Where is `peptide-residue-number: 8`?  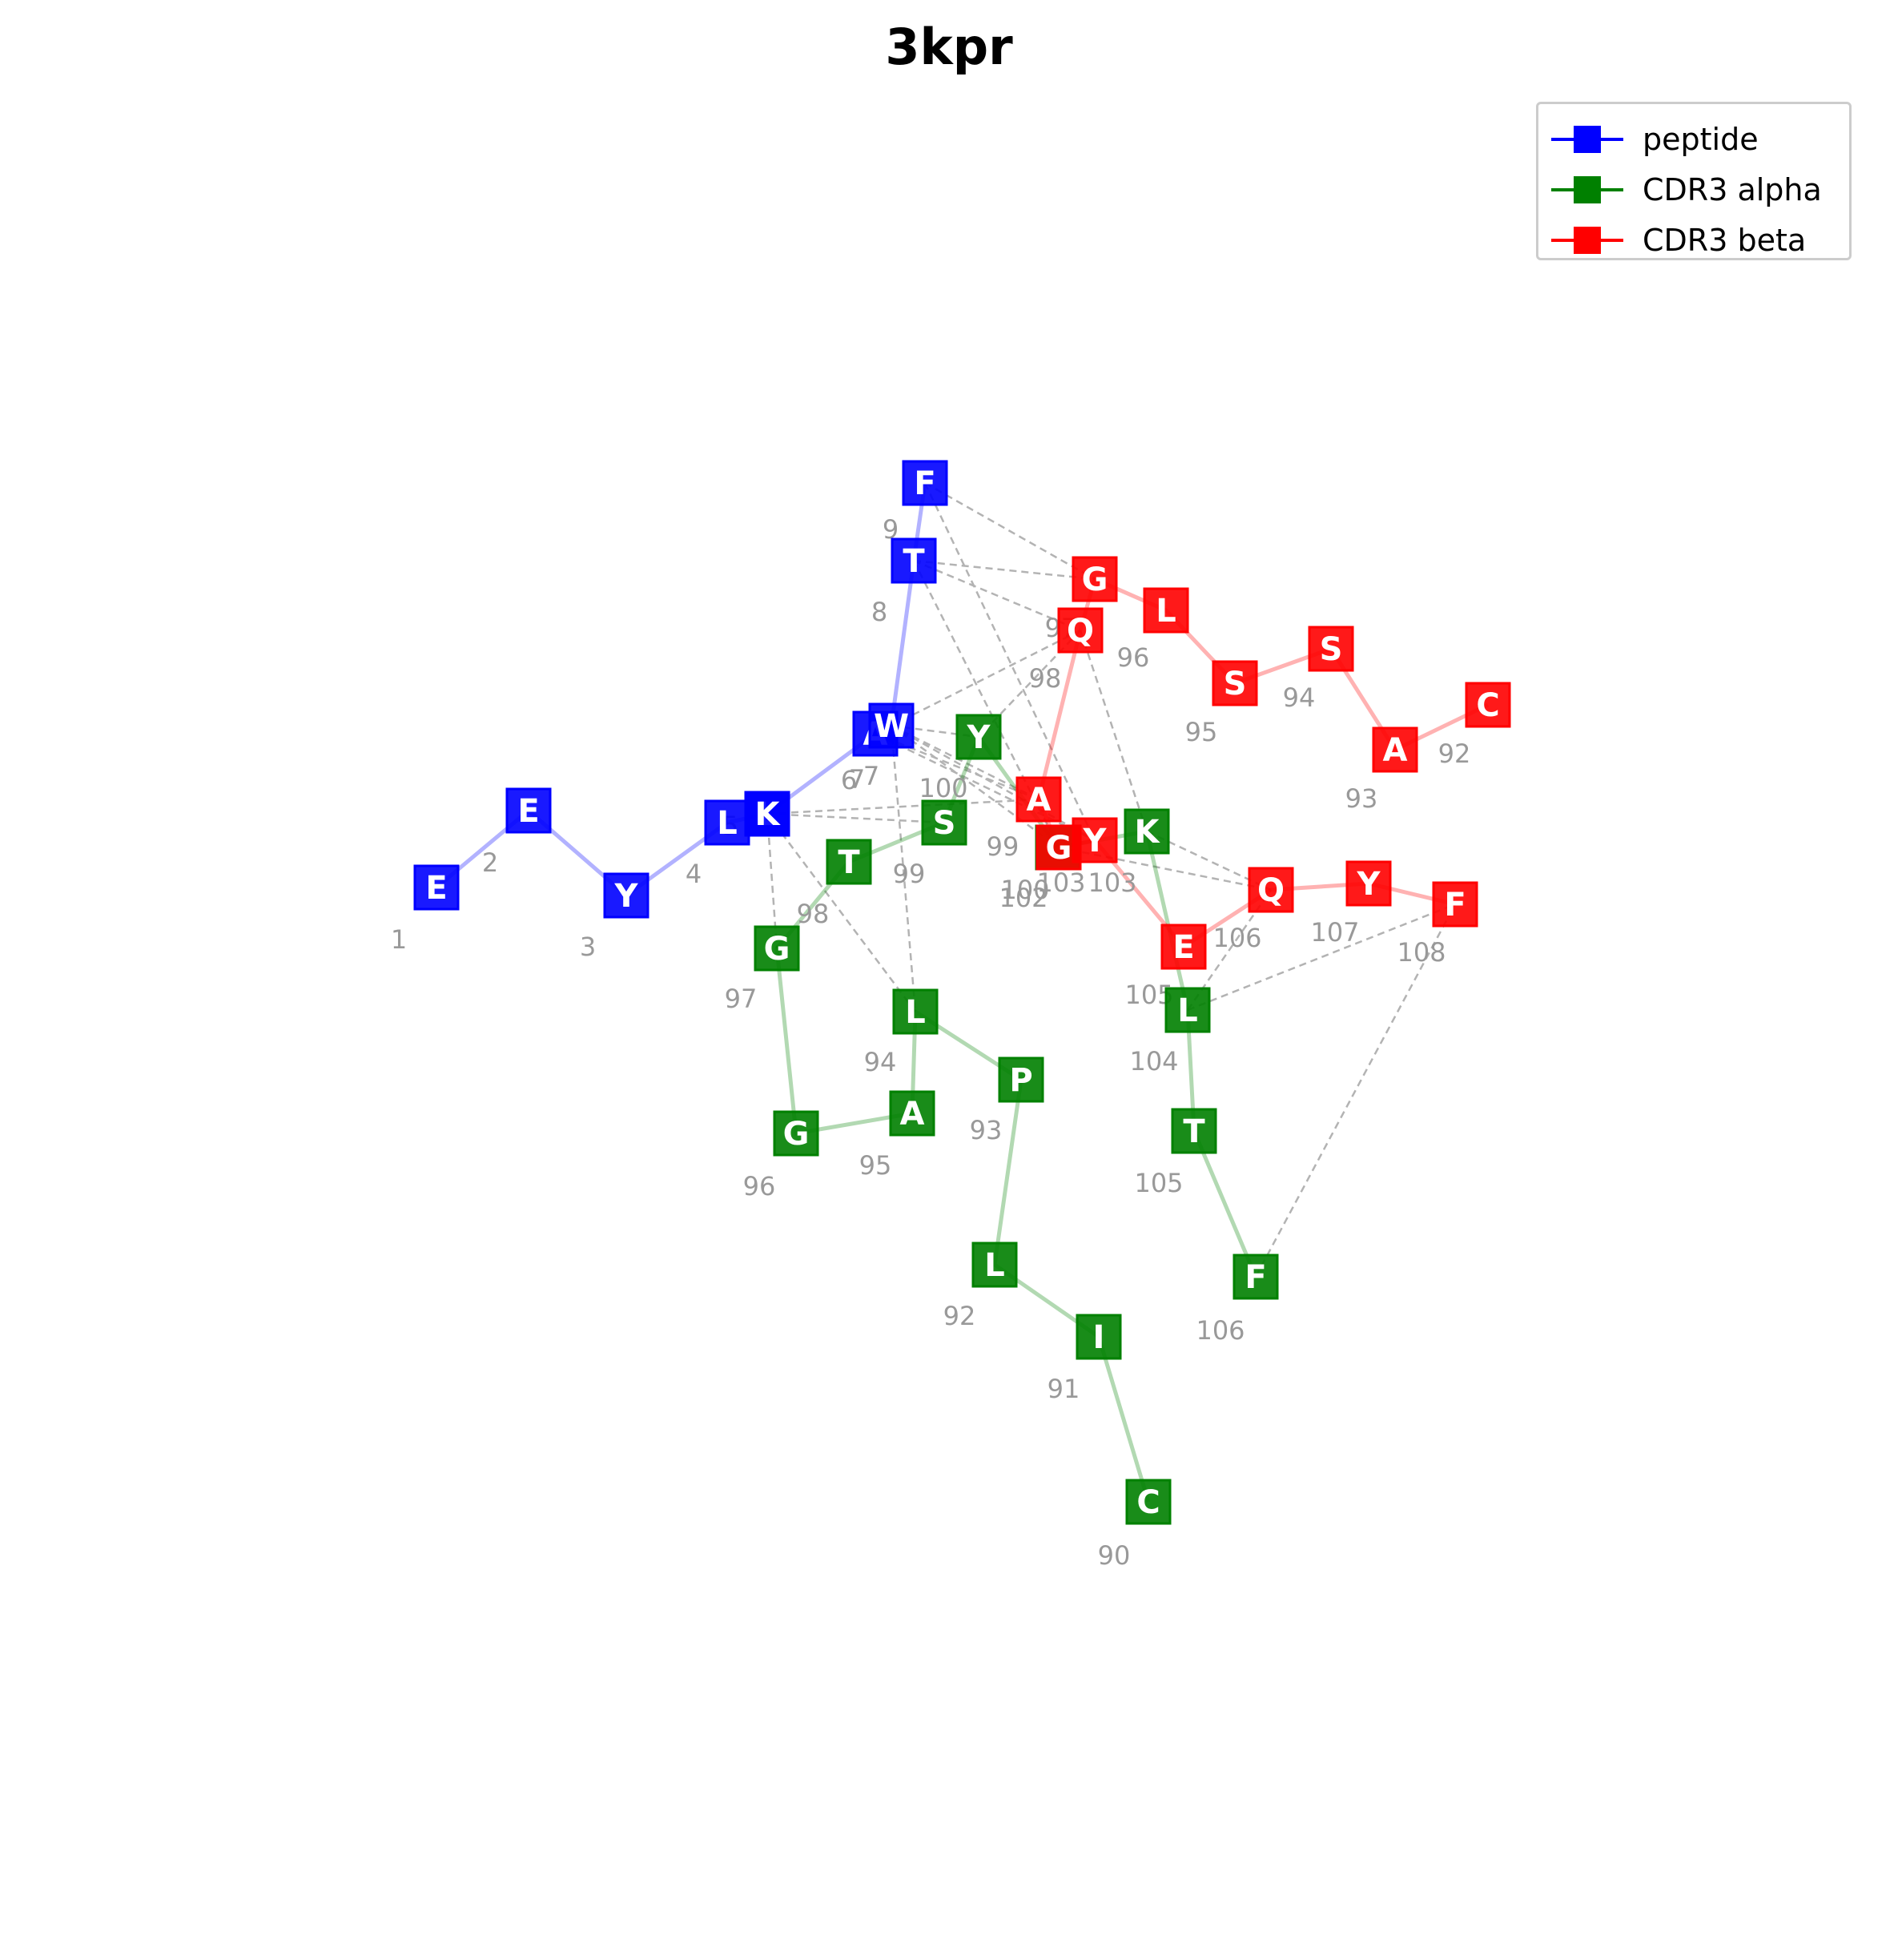
peptide-residue-number: 8 is located at coordinates (879, 612).